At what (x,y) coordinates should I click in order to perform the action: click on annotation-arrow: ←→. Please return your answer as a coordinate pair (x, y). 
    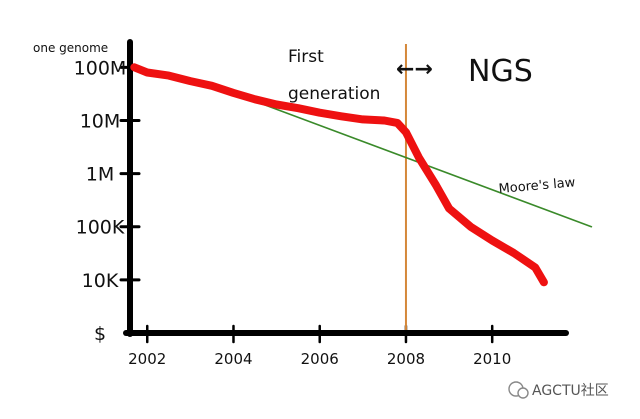
    Looking at the image, I should click on (414, 69).